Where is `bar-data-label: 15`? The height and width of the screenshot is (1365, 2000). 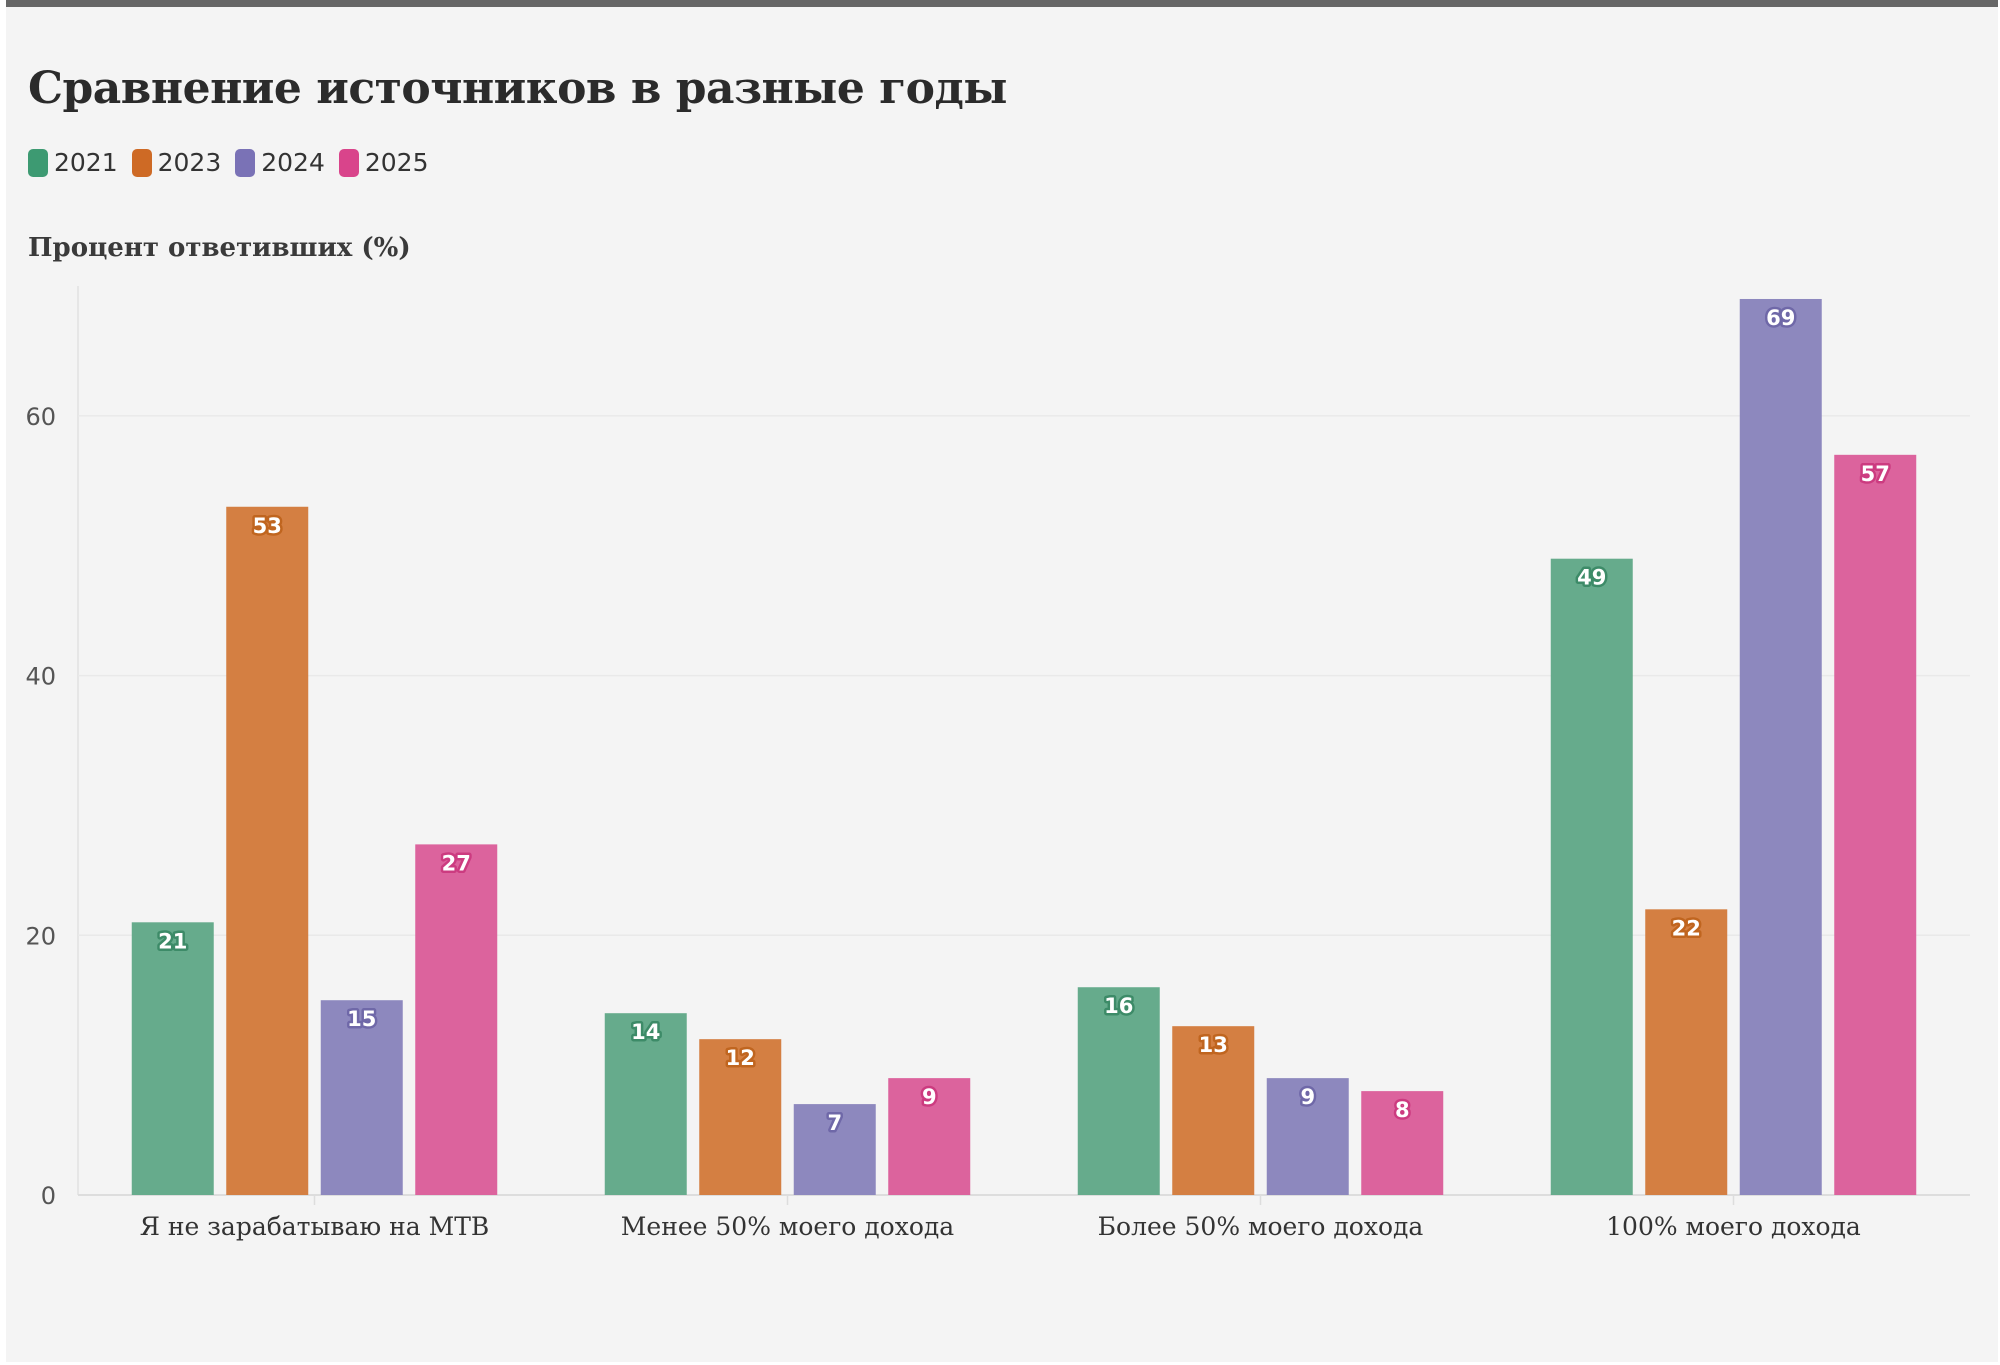 bar-data-label: 15 is located at coordinates (361, 1019).